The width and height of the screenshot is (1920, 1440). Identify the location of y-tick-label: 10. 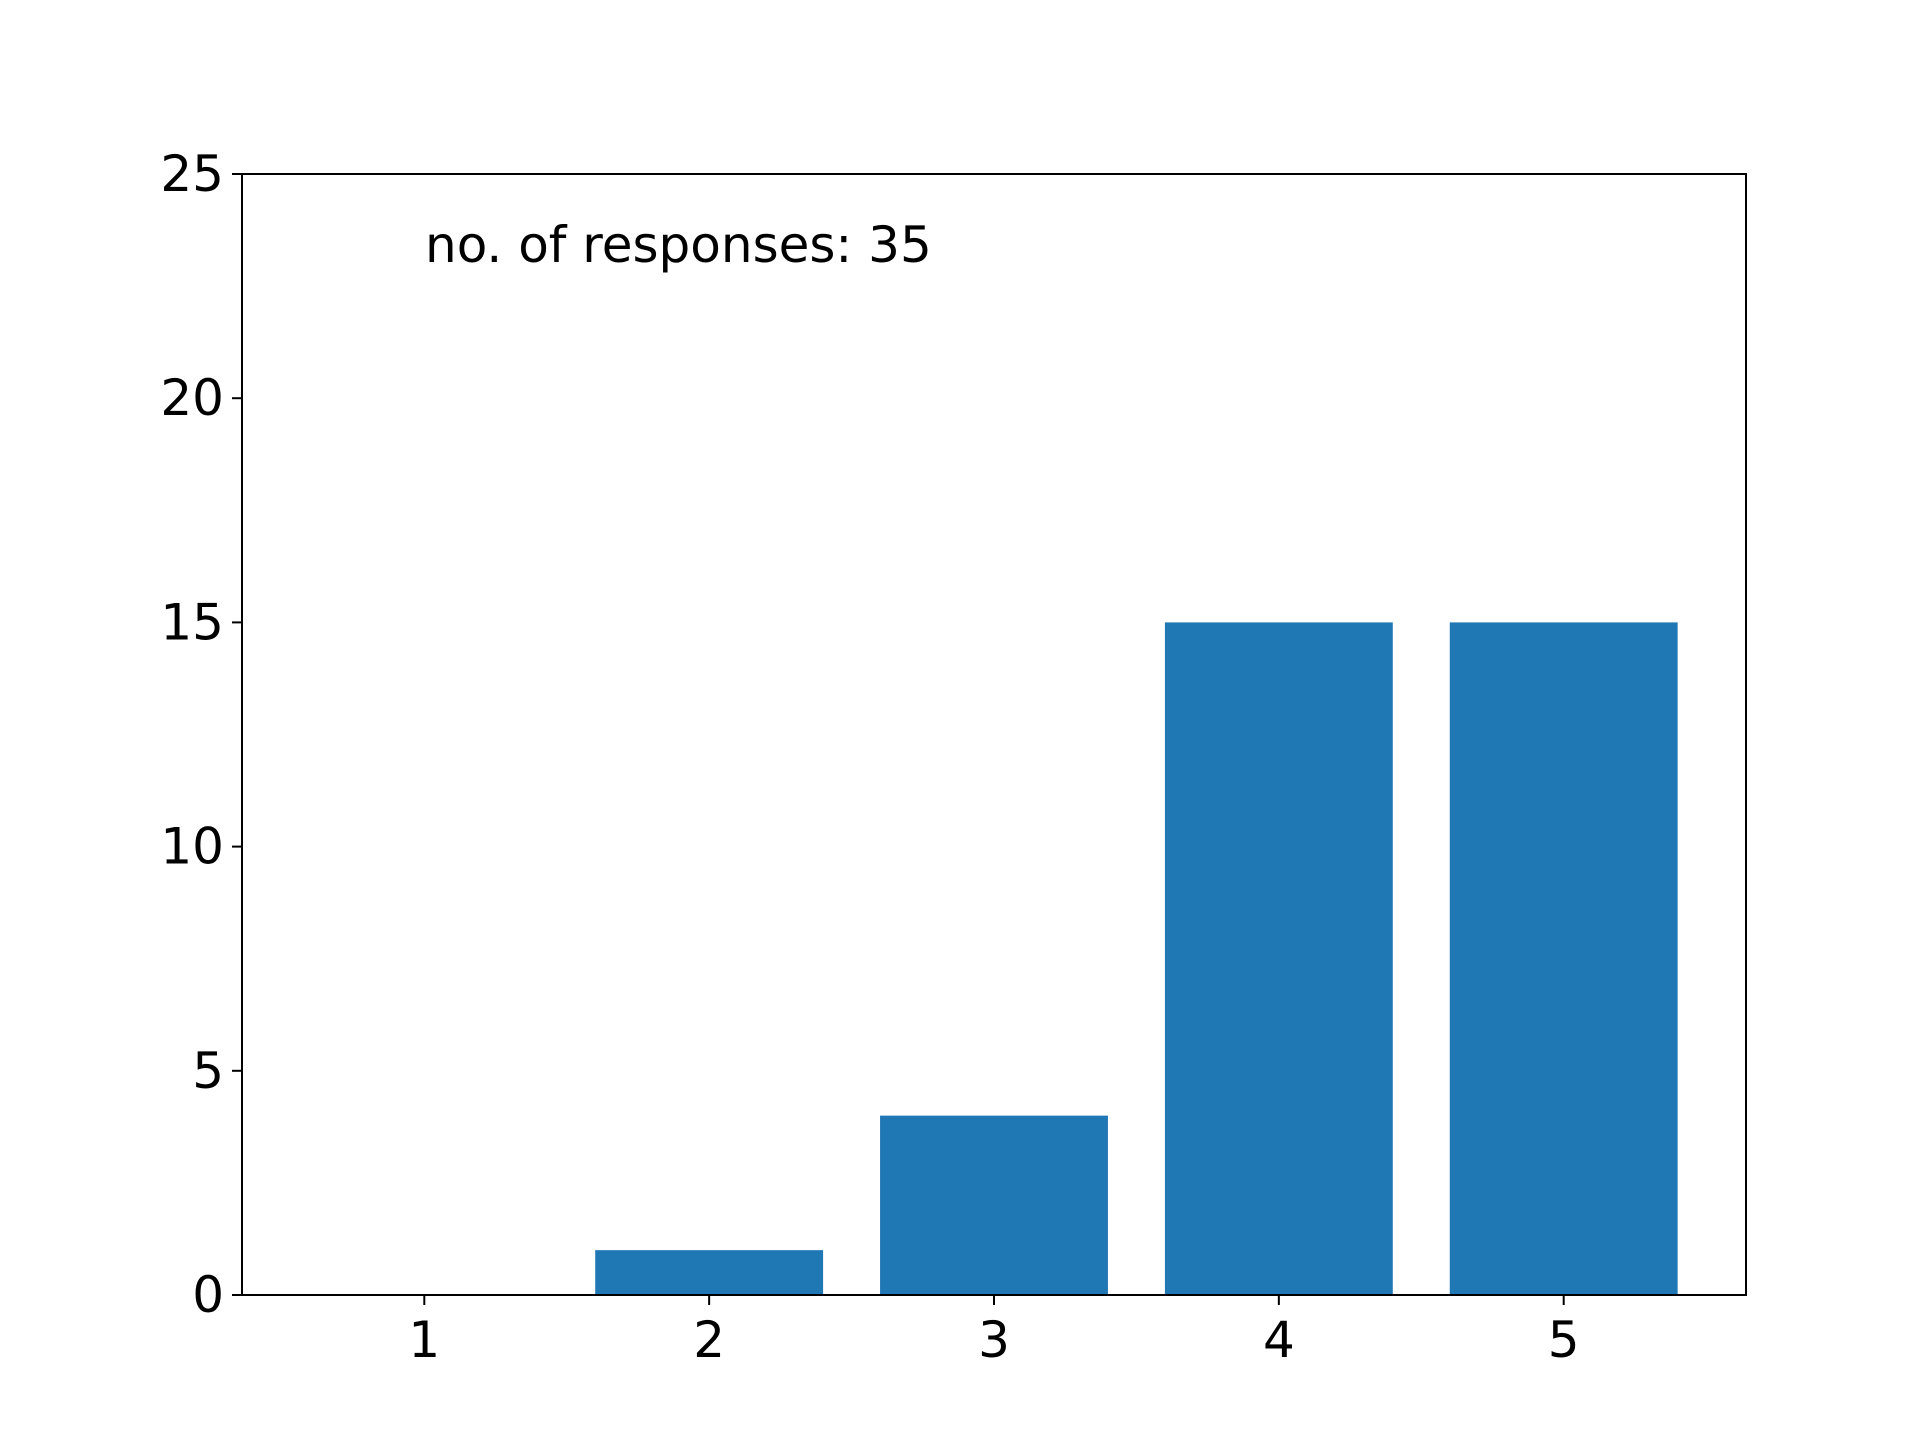
(192, 847).